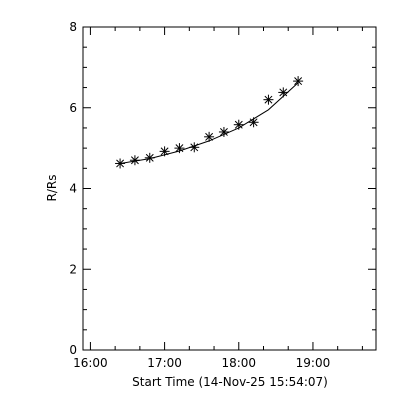 The height and width of the screenshot is (400, 400). What do you see at coordinates (230, 382) in the screenshot?
I see `x-axis-label: Start Time (14-Nov-25 15:54:07)` at bounding box center [230, 382].